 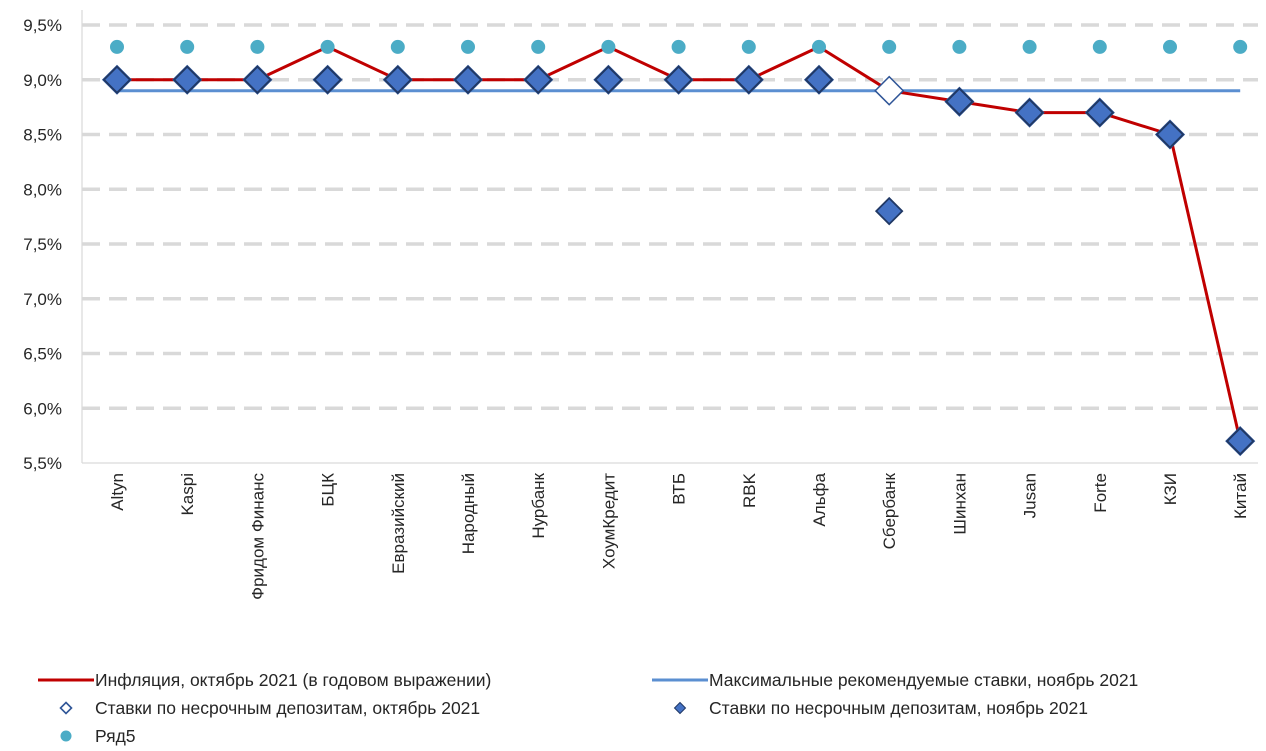 I want to click on x-tick-label: Нурбанк, so click(x=538, y=505).